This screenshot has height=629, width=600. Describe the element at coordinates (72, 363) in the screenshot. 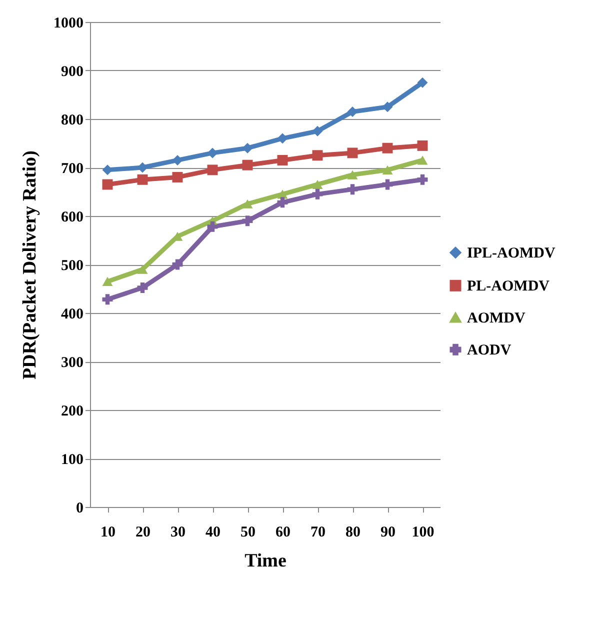

I see `y-tick-label: 300` at that location.